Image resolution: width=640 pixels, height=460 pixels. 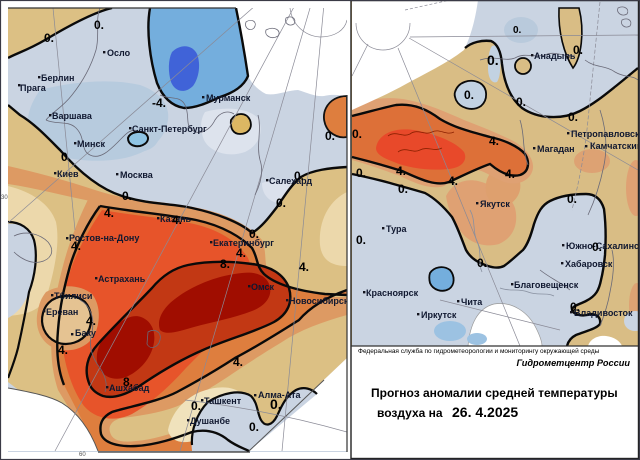 I want to click on svg-text: Тбилиси, so click(x=73, y=296).